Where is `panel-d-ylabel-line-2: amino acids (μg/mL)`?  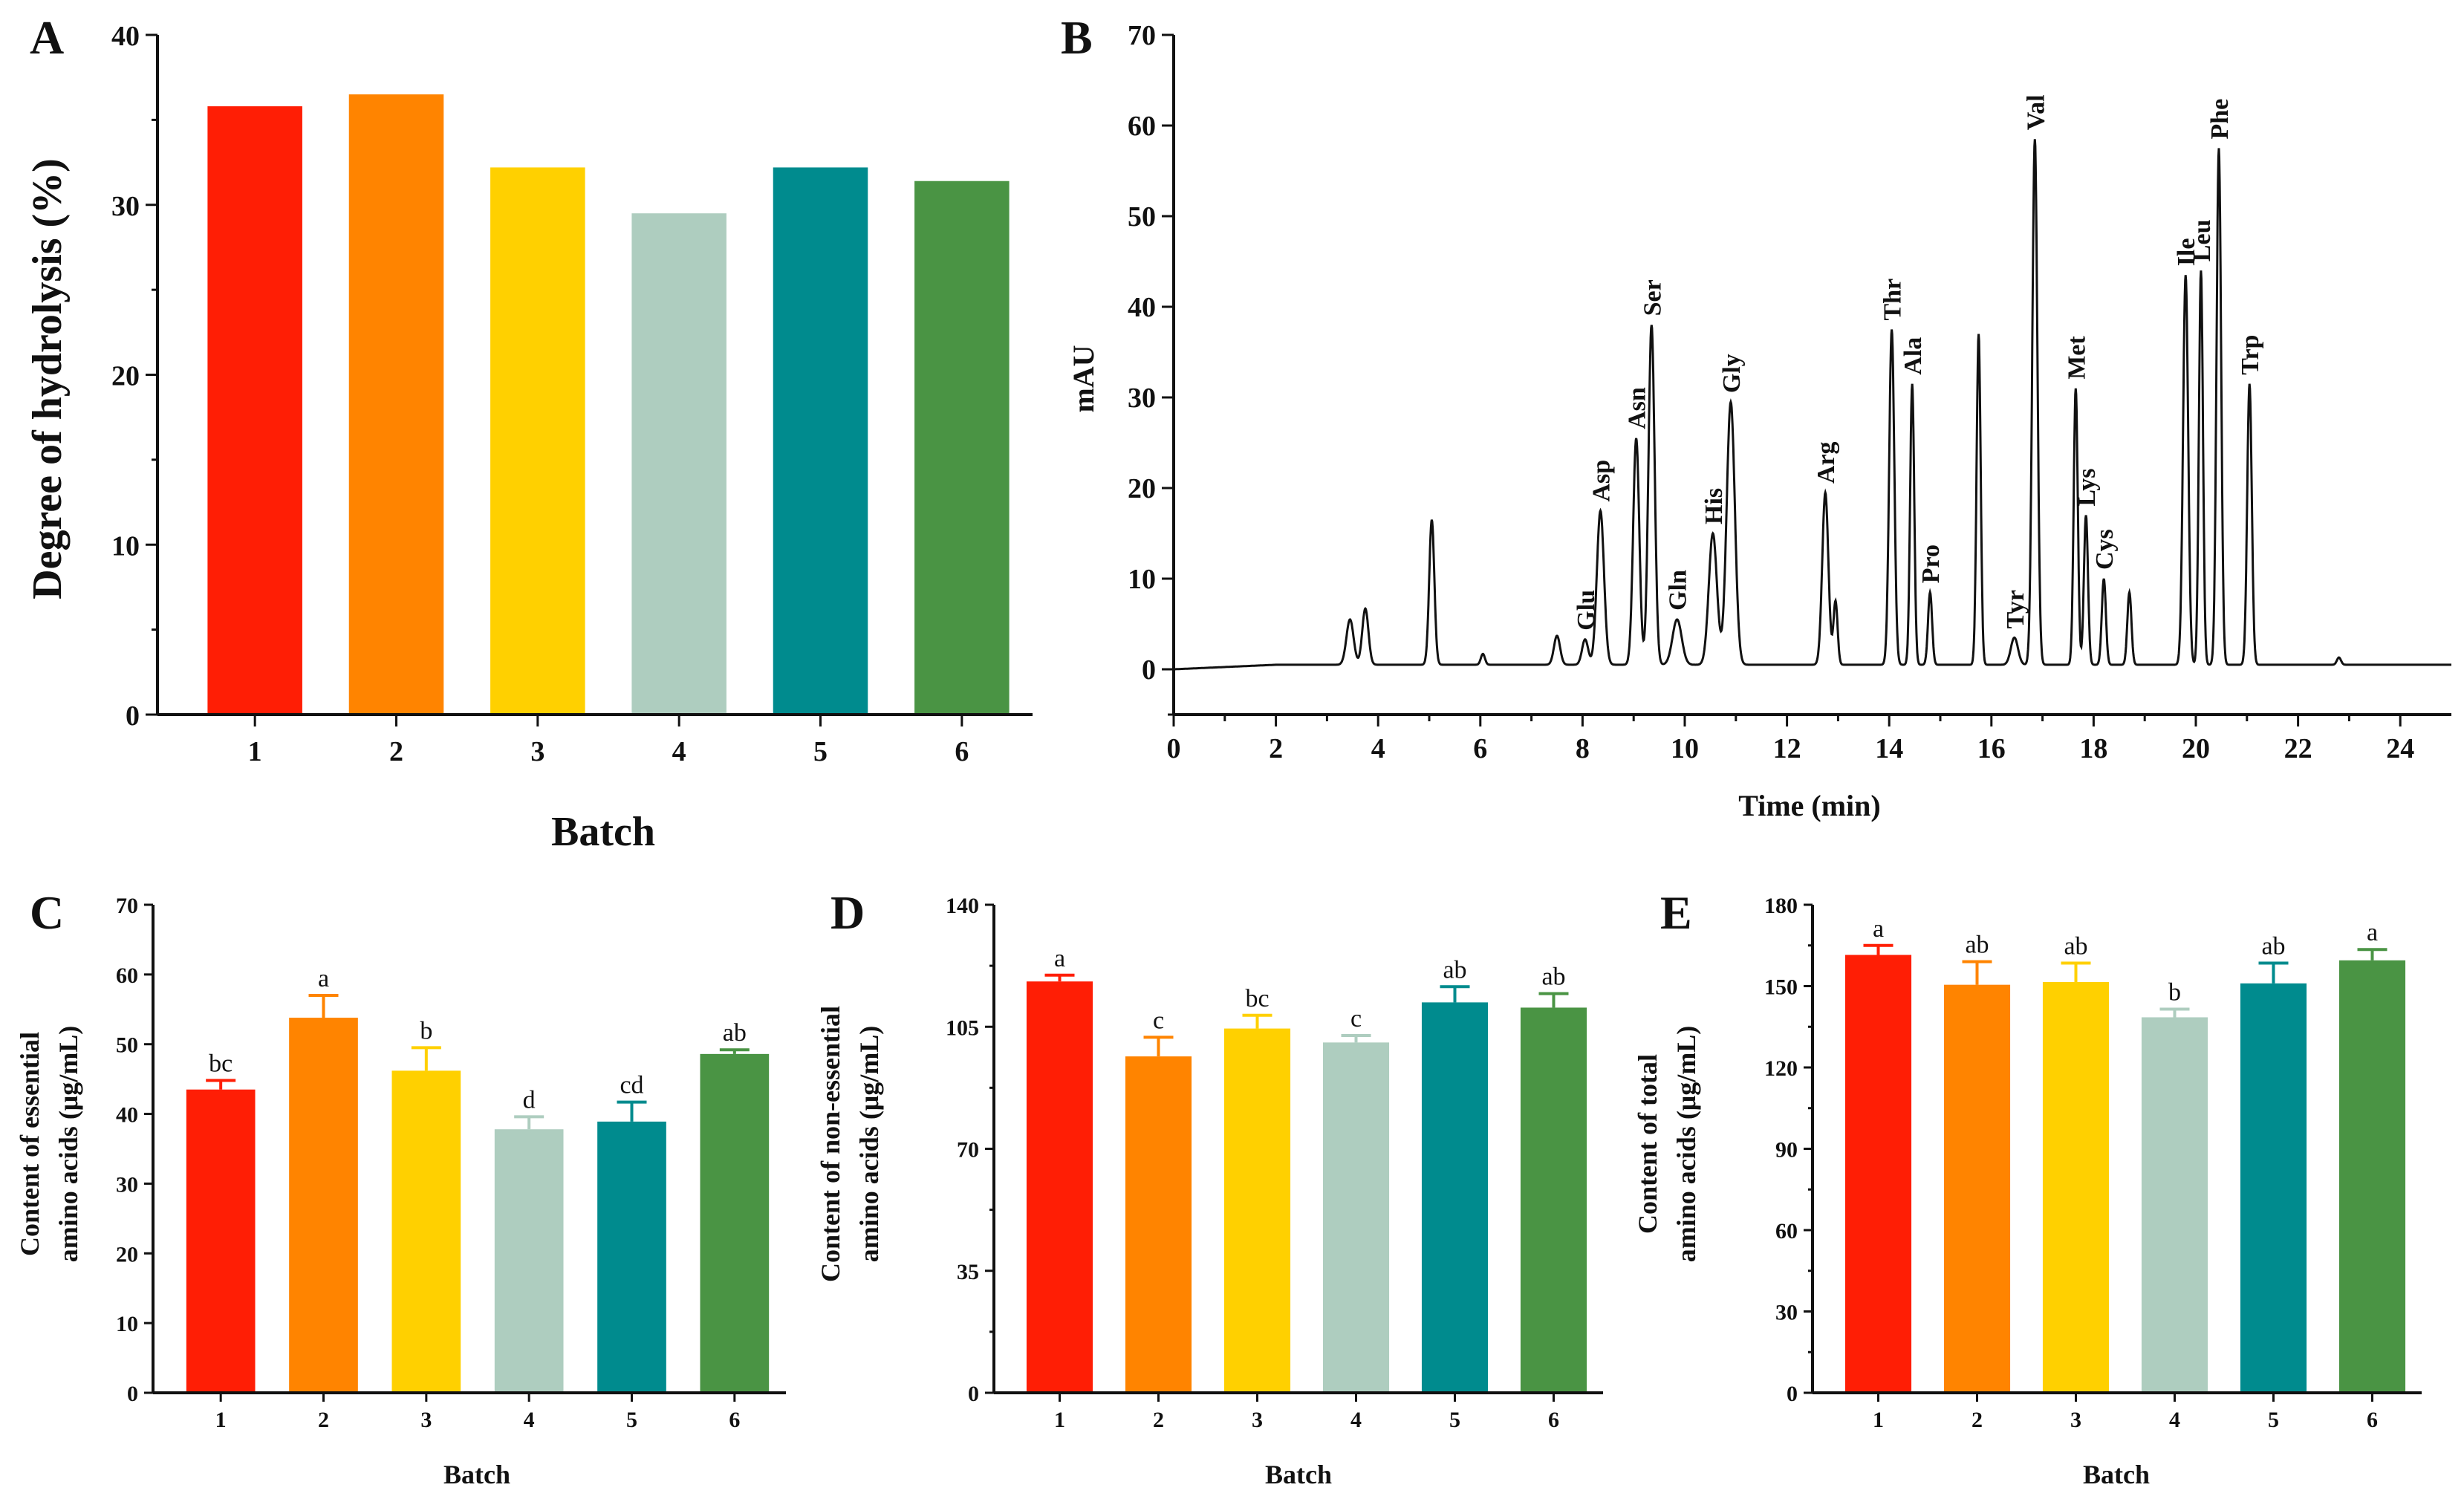
panel-d-ylabel-line-2: amino acids (μg/mL) is located at coordinates (869, 1144).